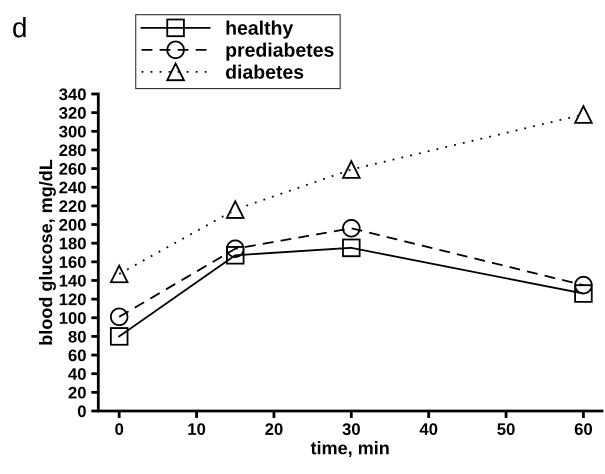 This screenshot has height=474, width=605. Describe the element at coordinates (280, 51) in the screenshot. I see `legend-label: prediabetes` at that location.